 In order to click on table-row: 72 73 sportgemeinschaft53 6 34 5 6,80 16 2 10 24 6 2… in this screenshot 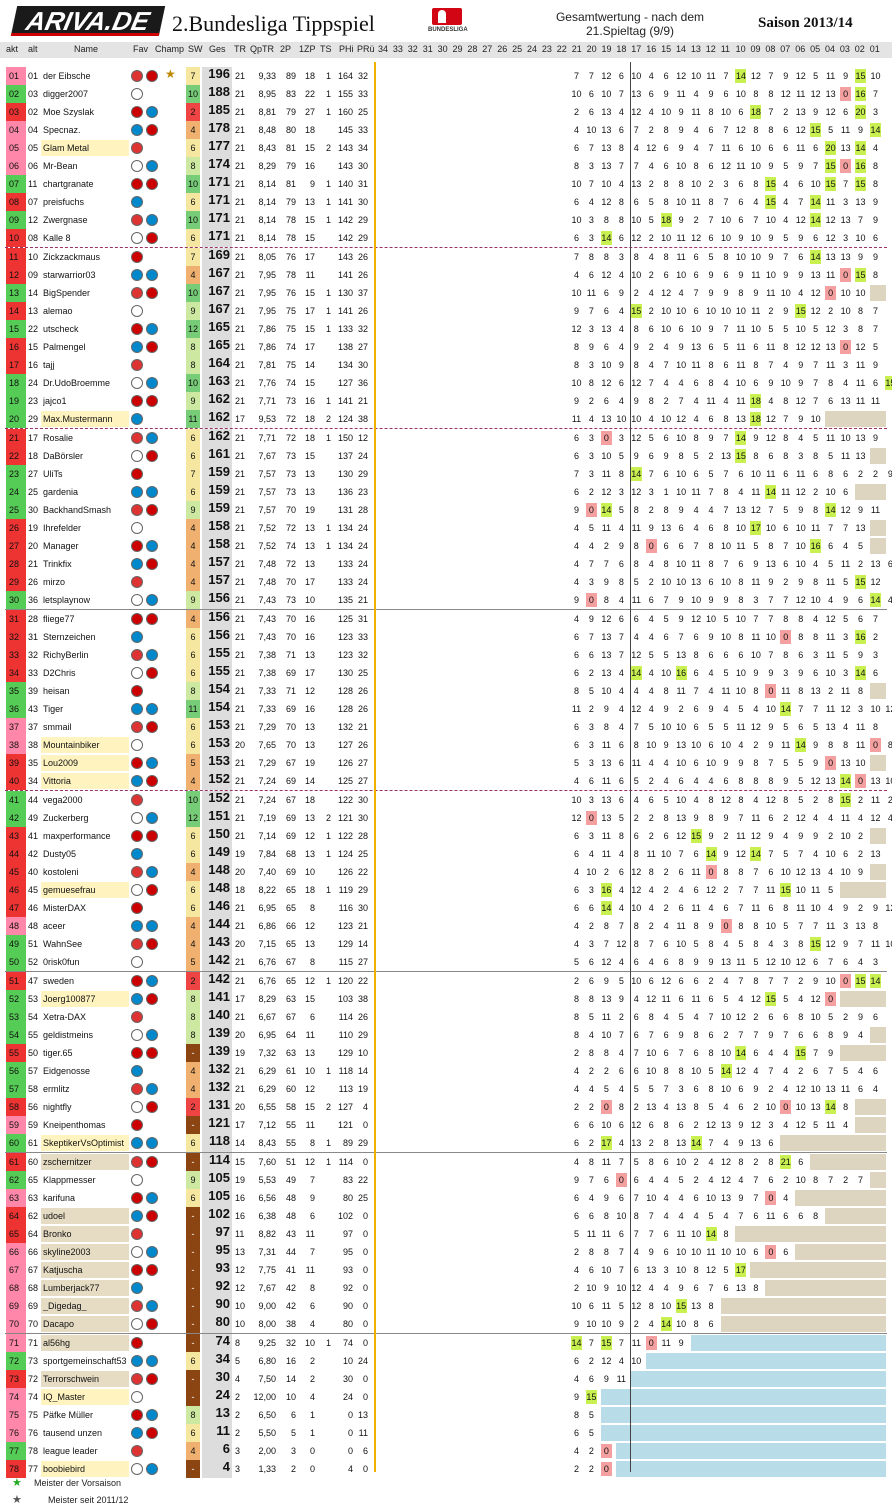, I will do `click(446, 1361)`.